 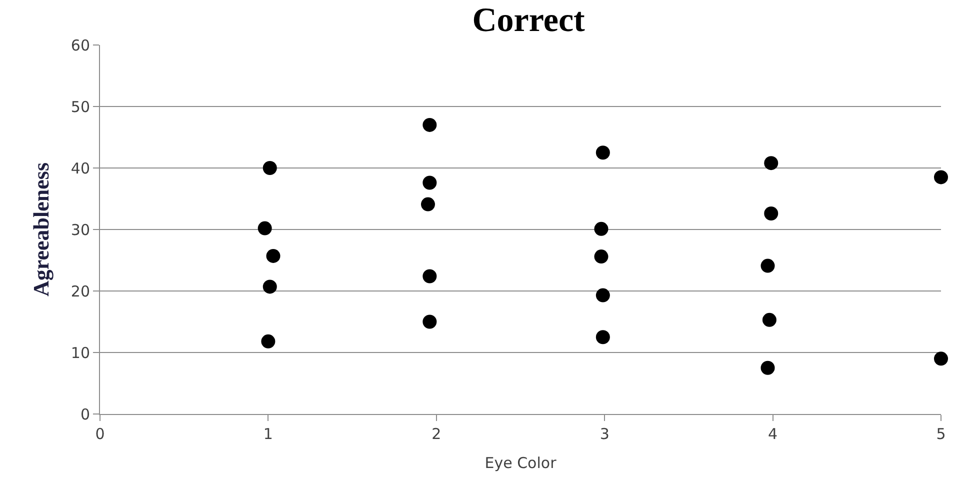 I want to click on y-tick-label: 60, so click(x=80, y=45).